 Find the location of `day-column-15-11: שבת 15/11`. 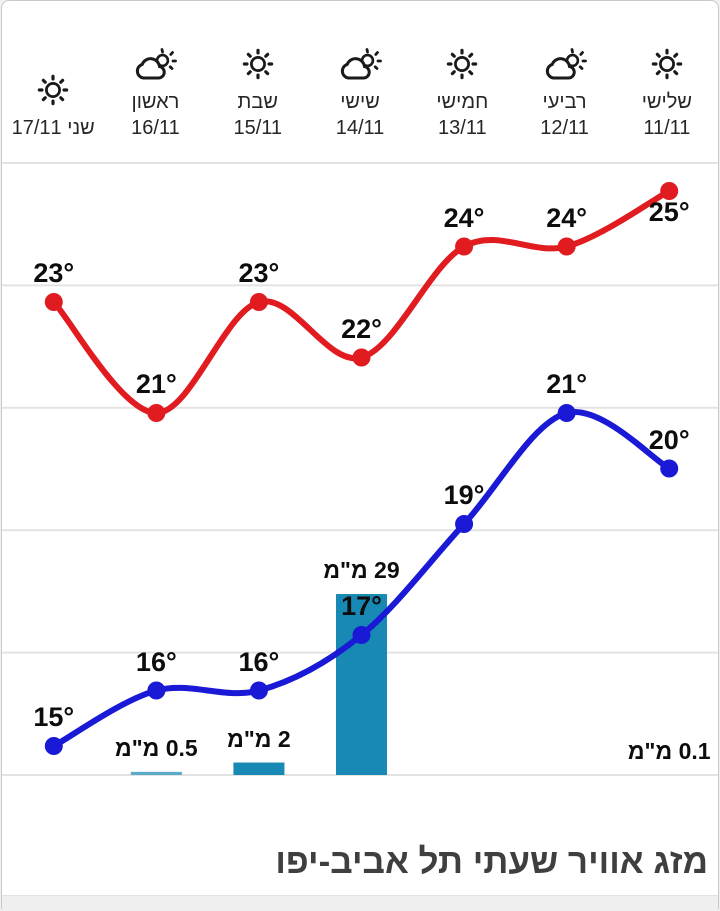

day-column-15-11: שבת 15/11 is located at coordinates (258, 80).